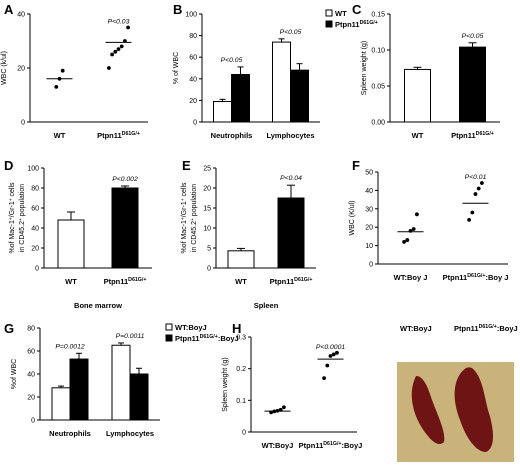 Image resolution: width=520 pixels, height=467 pixels. I want to click on panel-letter: B, so click(177, 9).